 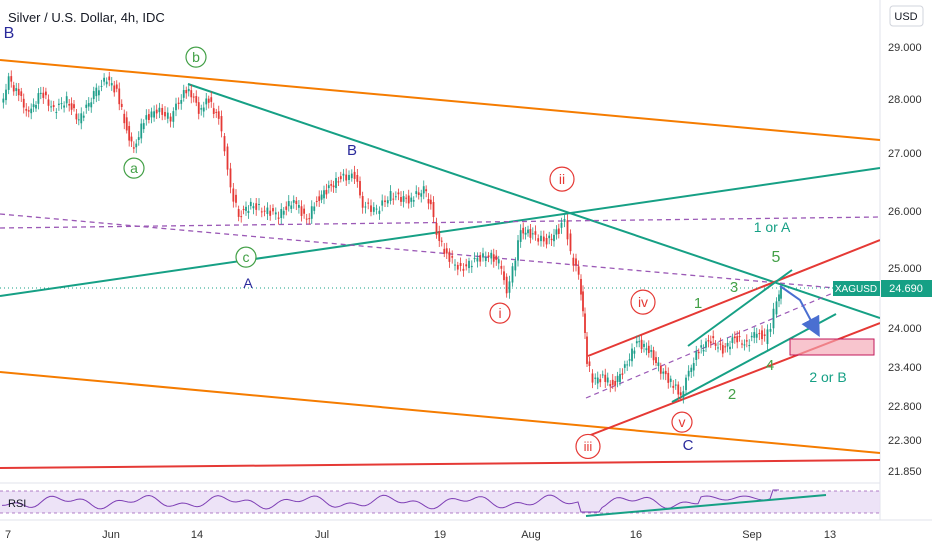 I want to click on wave-label: 1 or A, so click(x=772, y=227).